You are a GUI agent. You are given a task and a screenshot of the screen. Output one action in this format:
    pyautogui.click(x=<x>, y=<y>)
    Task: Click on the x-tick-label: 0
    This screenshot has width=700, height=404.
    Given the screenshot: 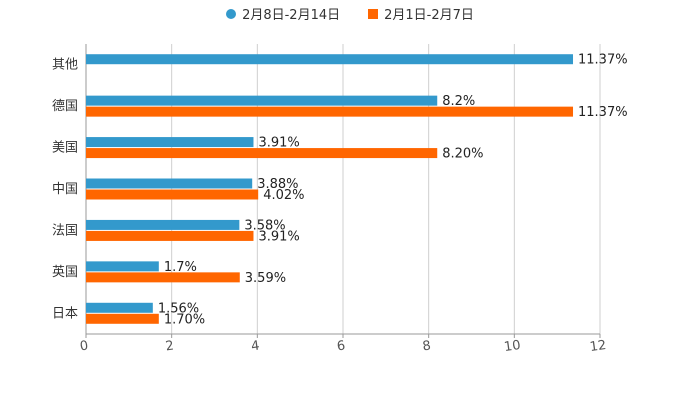 What is the action you would take?
    pyautogui.click(x=84, y=346)
    